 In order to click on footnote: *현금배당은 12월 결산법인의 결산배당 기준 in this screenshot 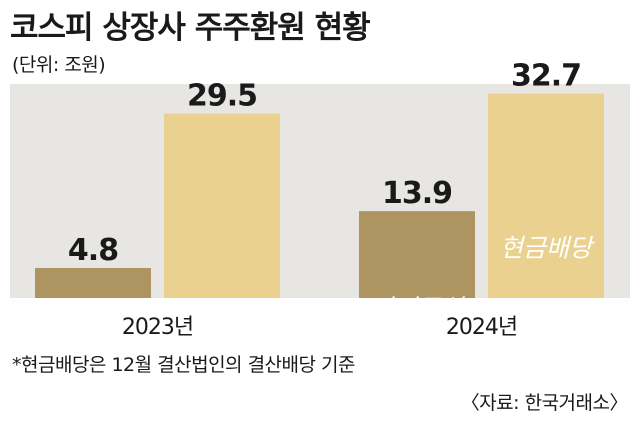, I will do `click(184, 365)`.